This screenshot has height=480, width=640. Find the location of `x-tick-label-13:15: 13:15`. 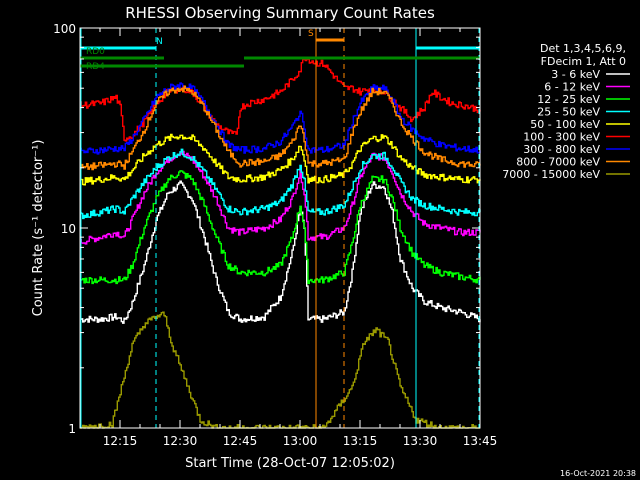

x-tick-label-13:15: 13:15 is located at coordinates (360, 441).